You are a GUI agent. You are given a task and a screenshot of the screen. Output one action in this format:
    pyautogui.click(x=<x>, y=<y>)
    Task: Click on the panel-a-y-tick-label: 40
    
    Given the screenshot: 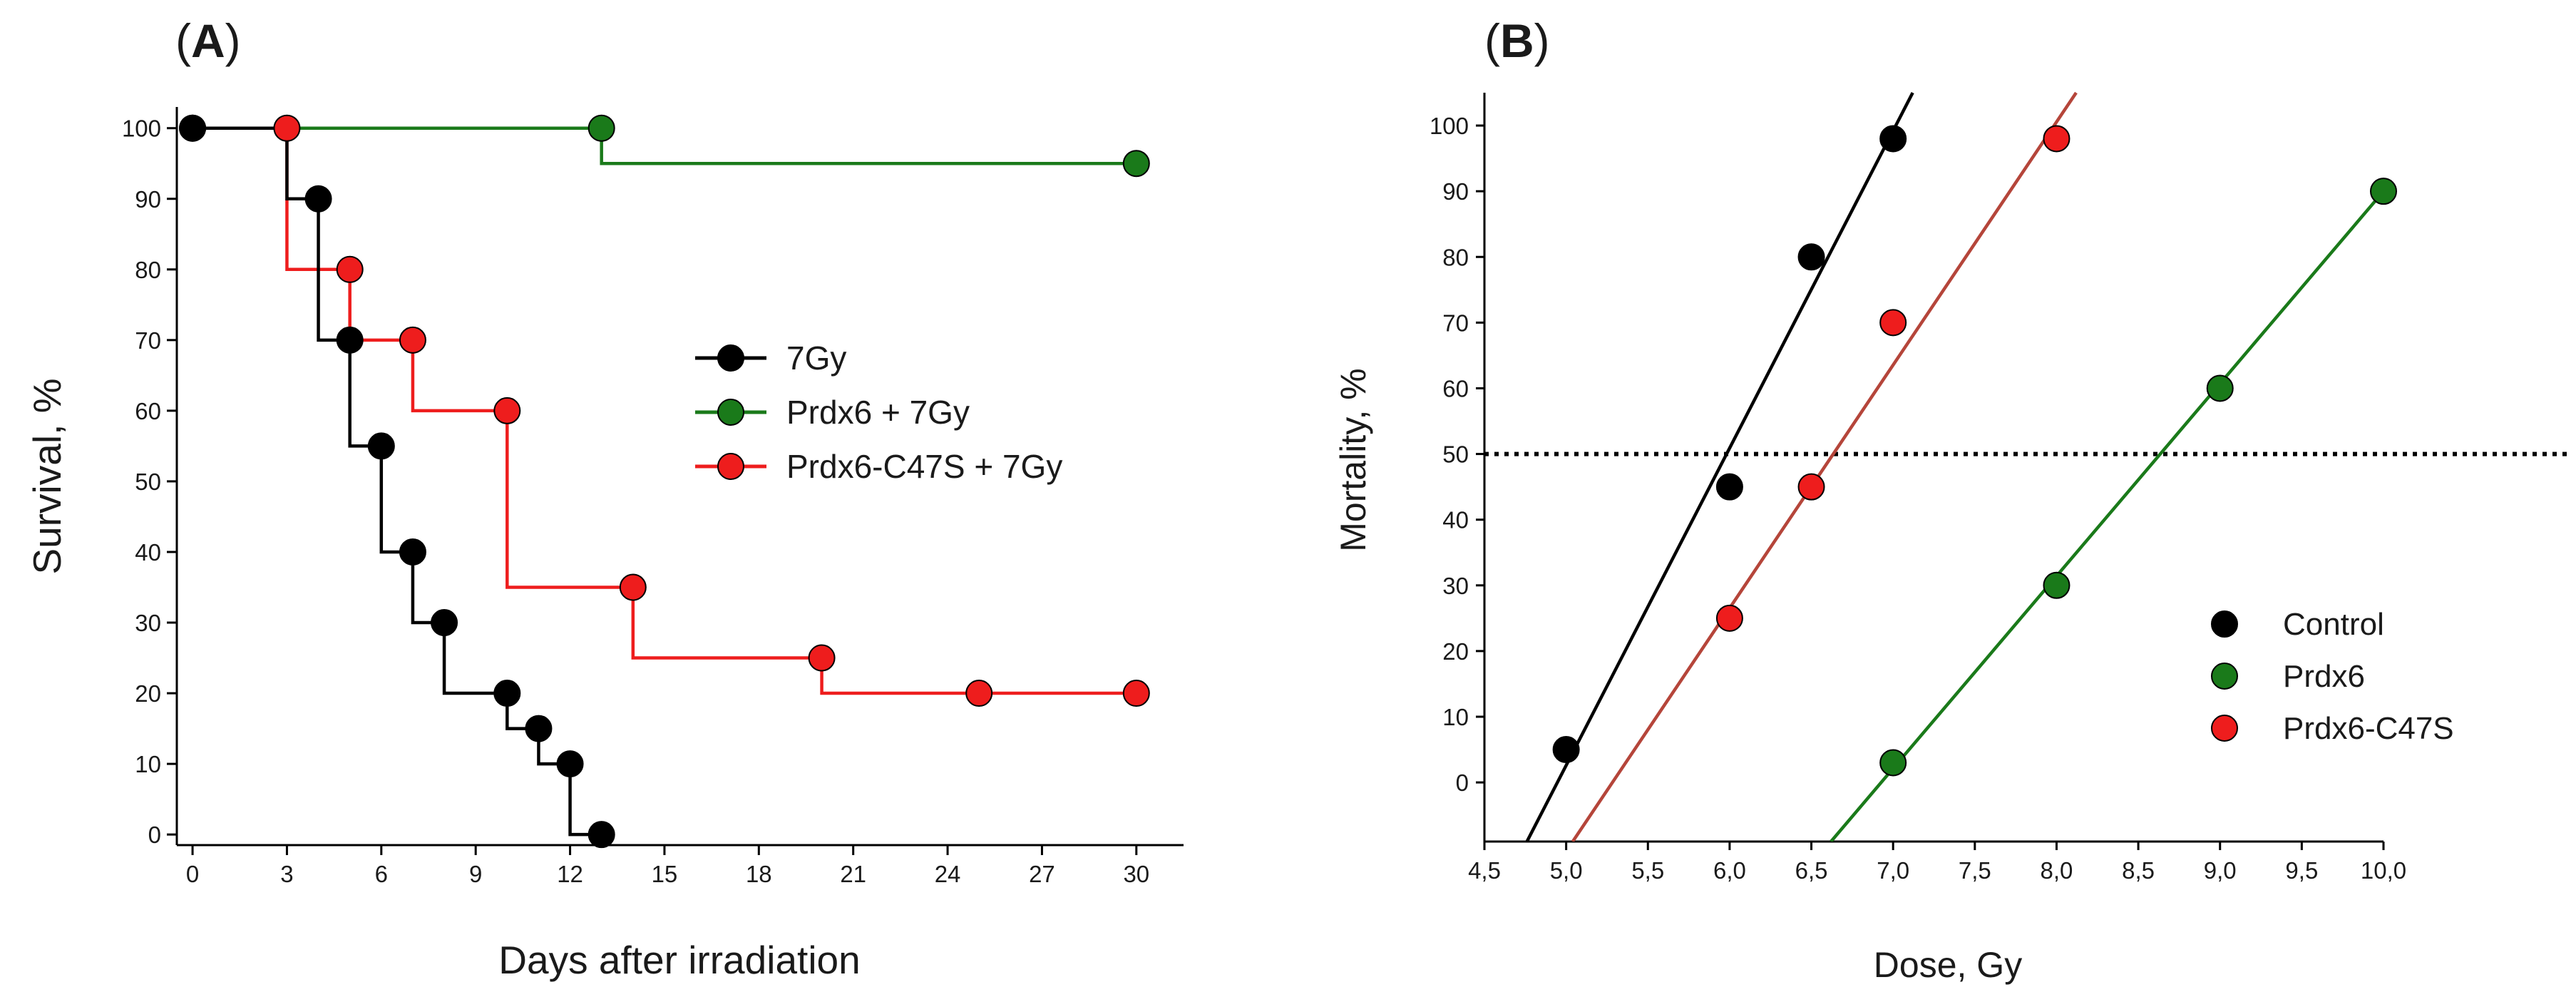 What is the action you would take?
    pyautogui.click(x=148, y=552)
    